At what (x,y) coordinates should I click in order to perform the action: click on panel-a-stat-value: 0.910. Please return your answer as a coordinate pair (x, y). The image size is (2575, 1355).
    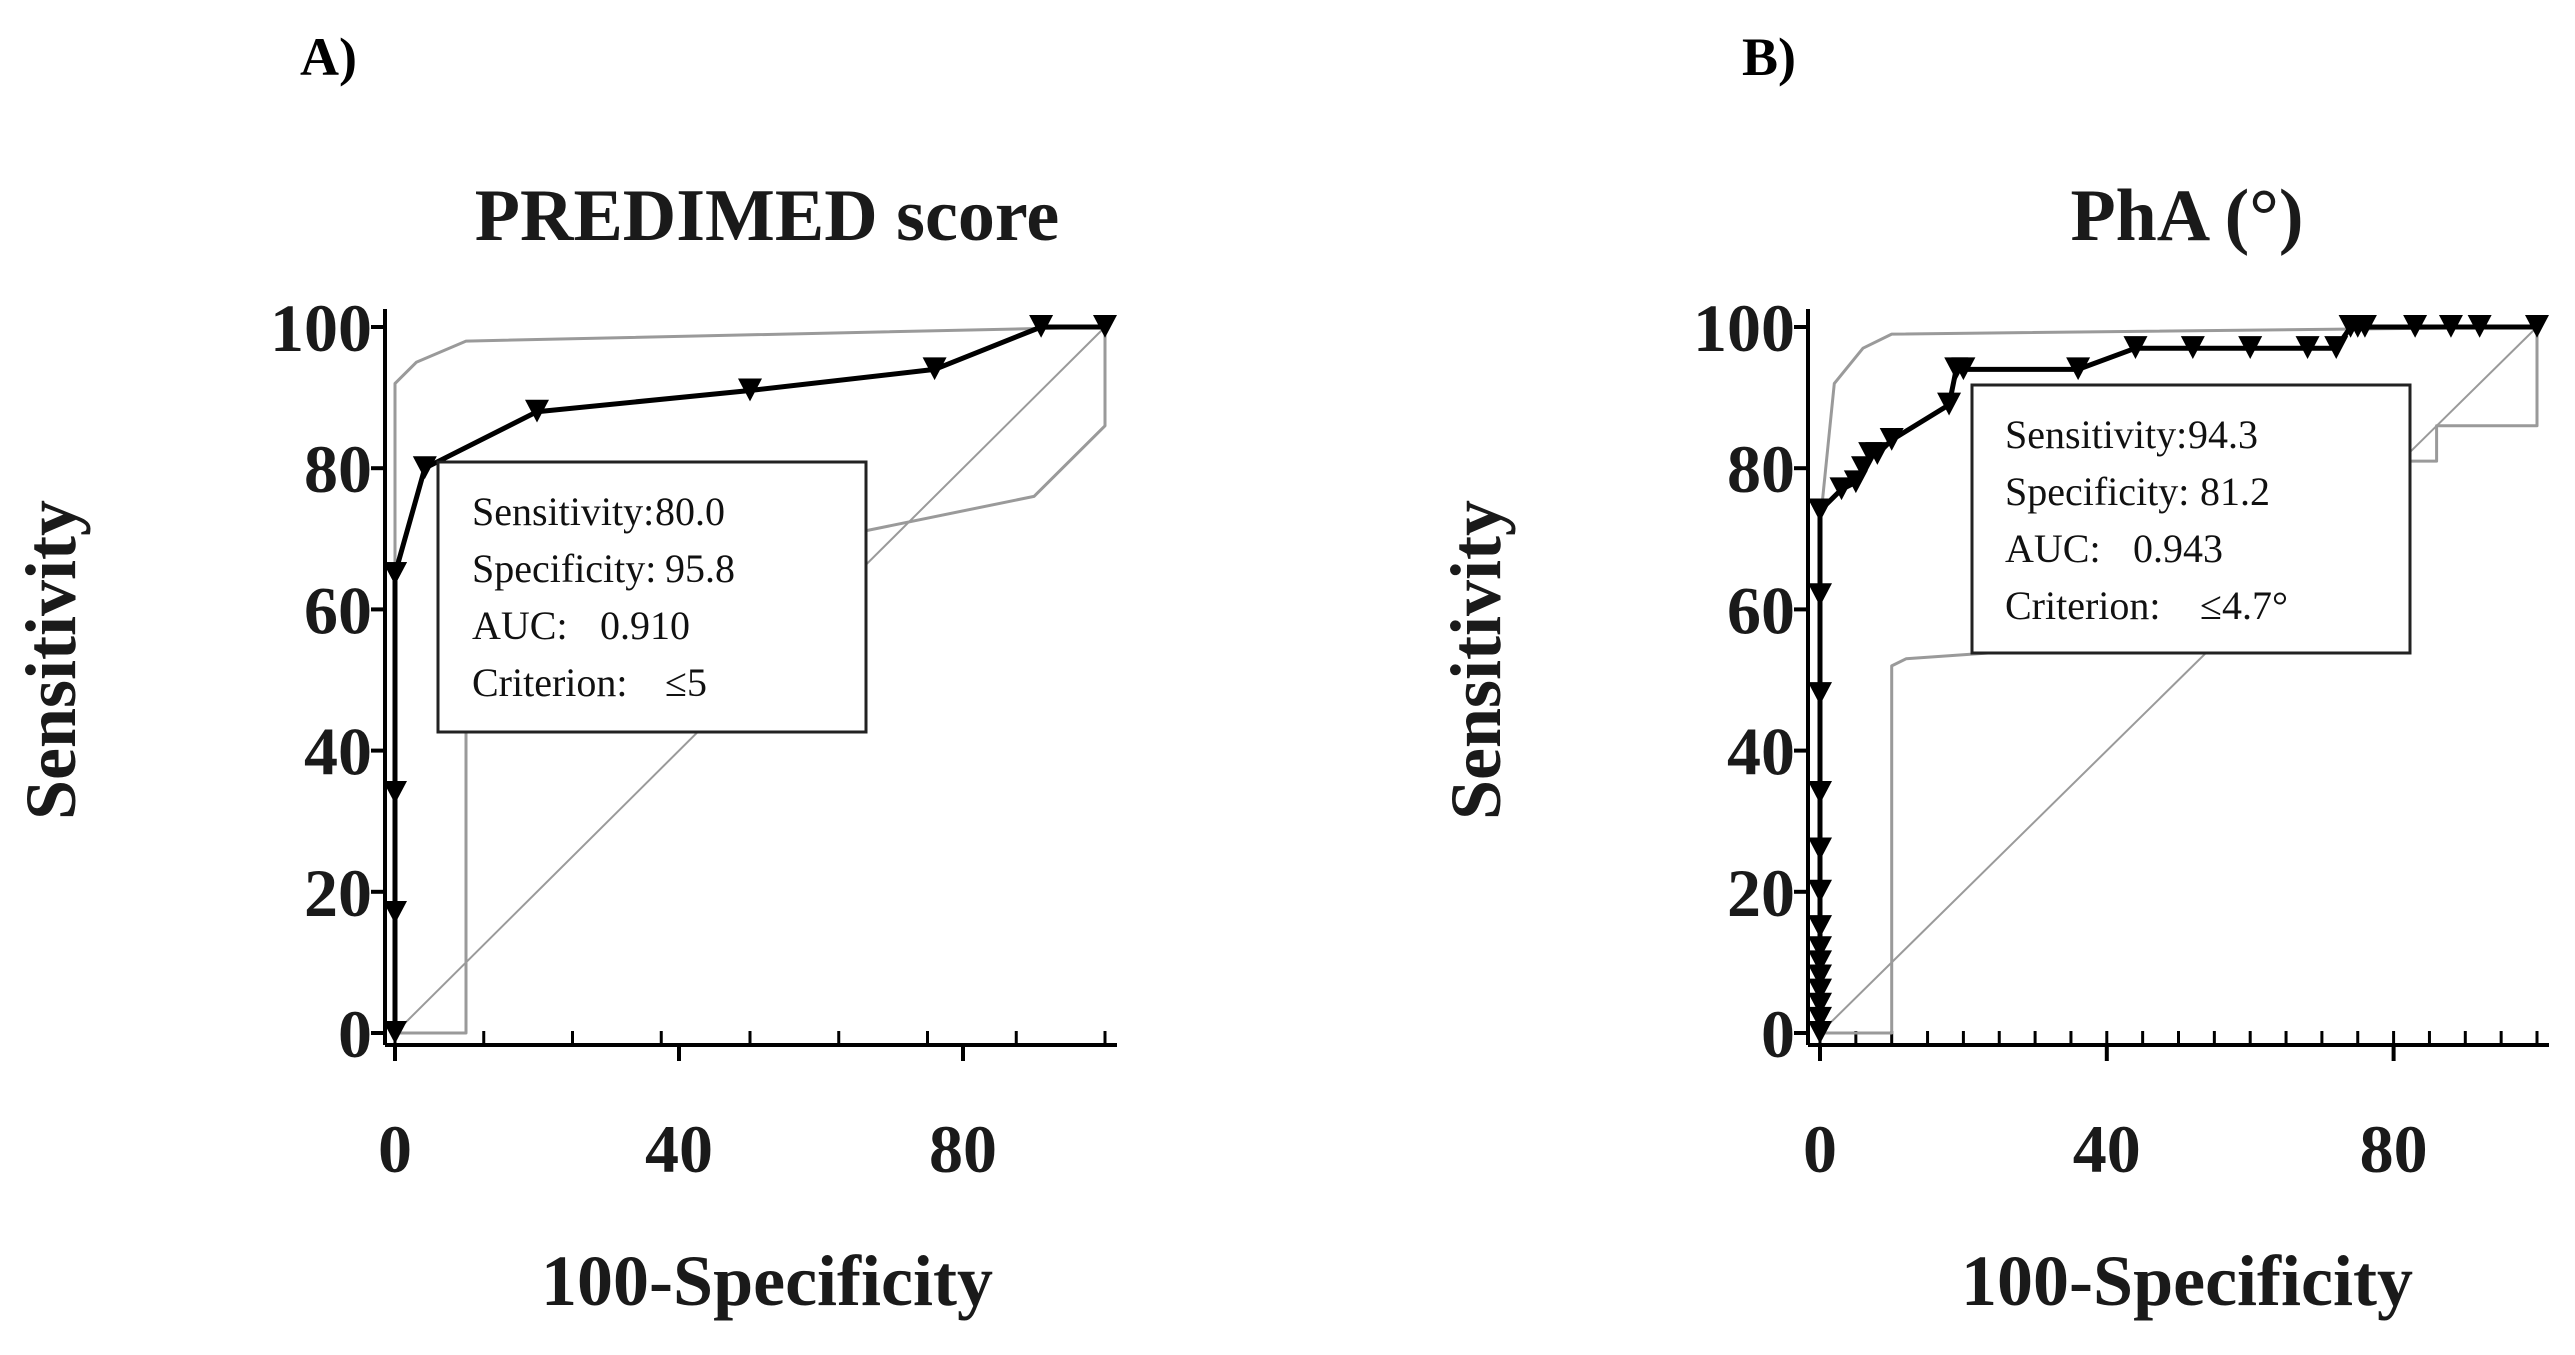
    Looking at the image, I should click on (645, 625).